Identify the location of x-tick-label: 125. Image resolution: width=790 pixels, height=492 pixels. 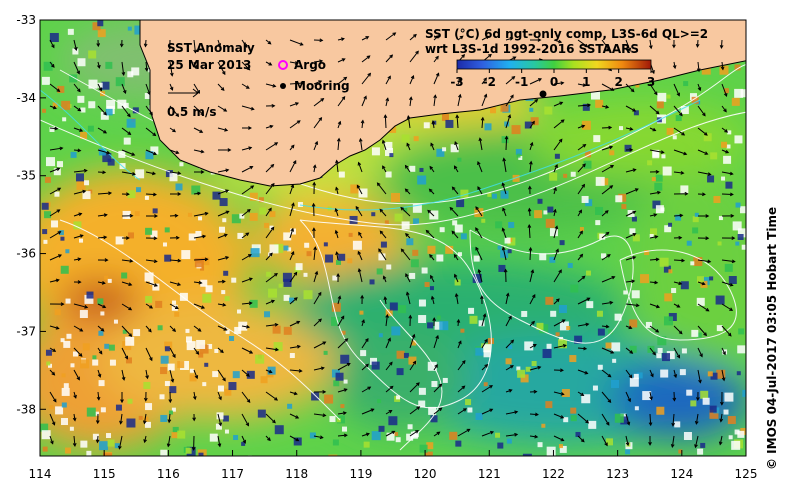
(746, 474).